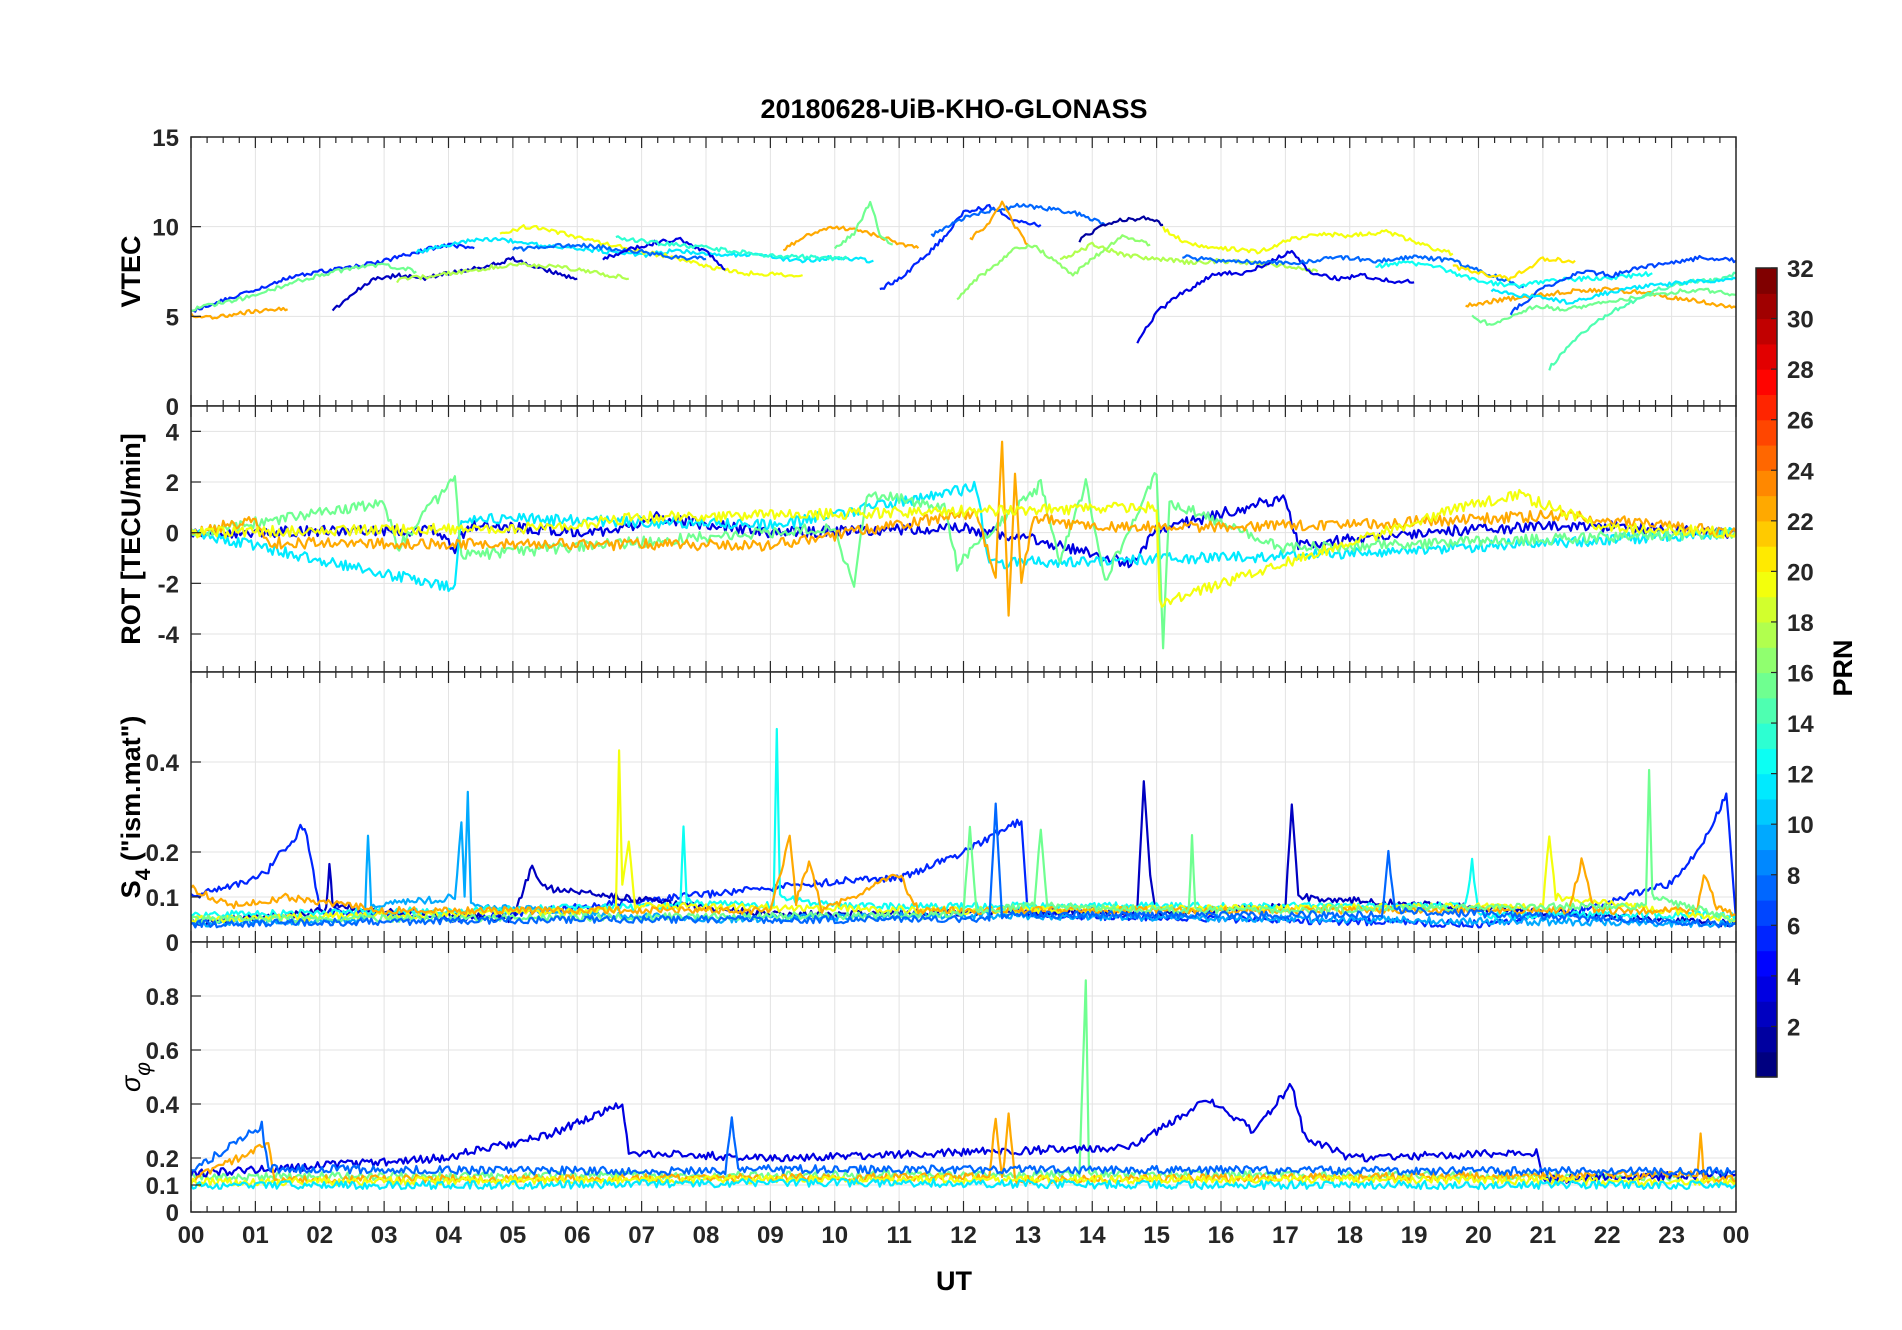 Image resolution: width=1902 pixels, height=1330 pixels. I want to click on y-tick-label: 0.4, so click(163, 1105).